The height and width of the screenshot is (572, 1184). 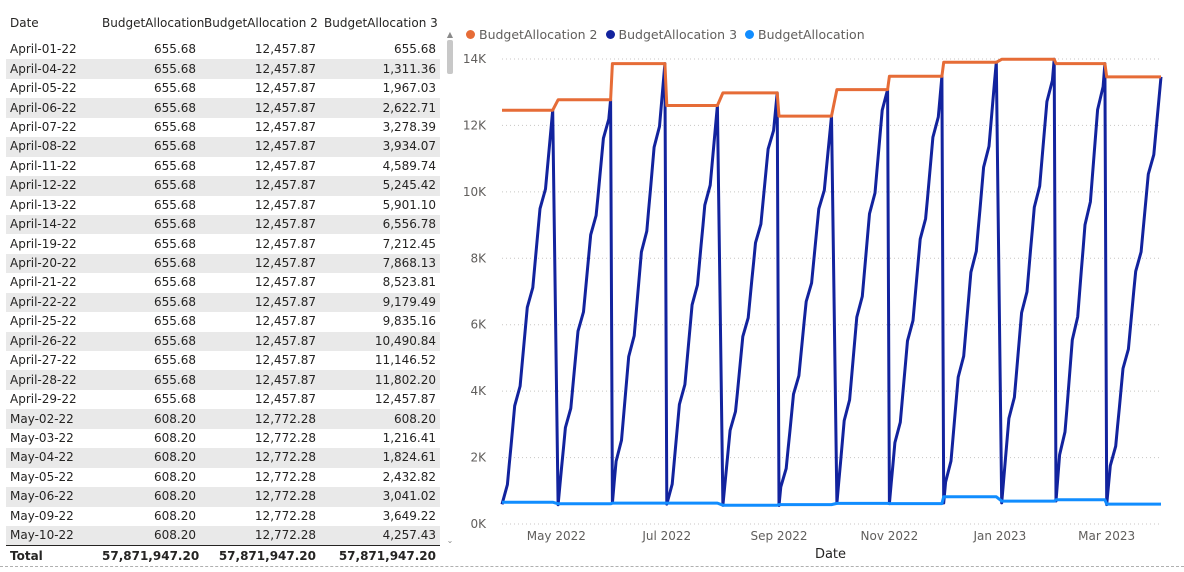 I want to click on table-row: April-14-22 655.68 12,457.87 6,556.78, so click(x=223, y=224).